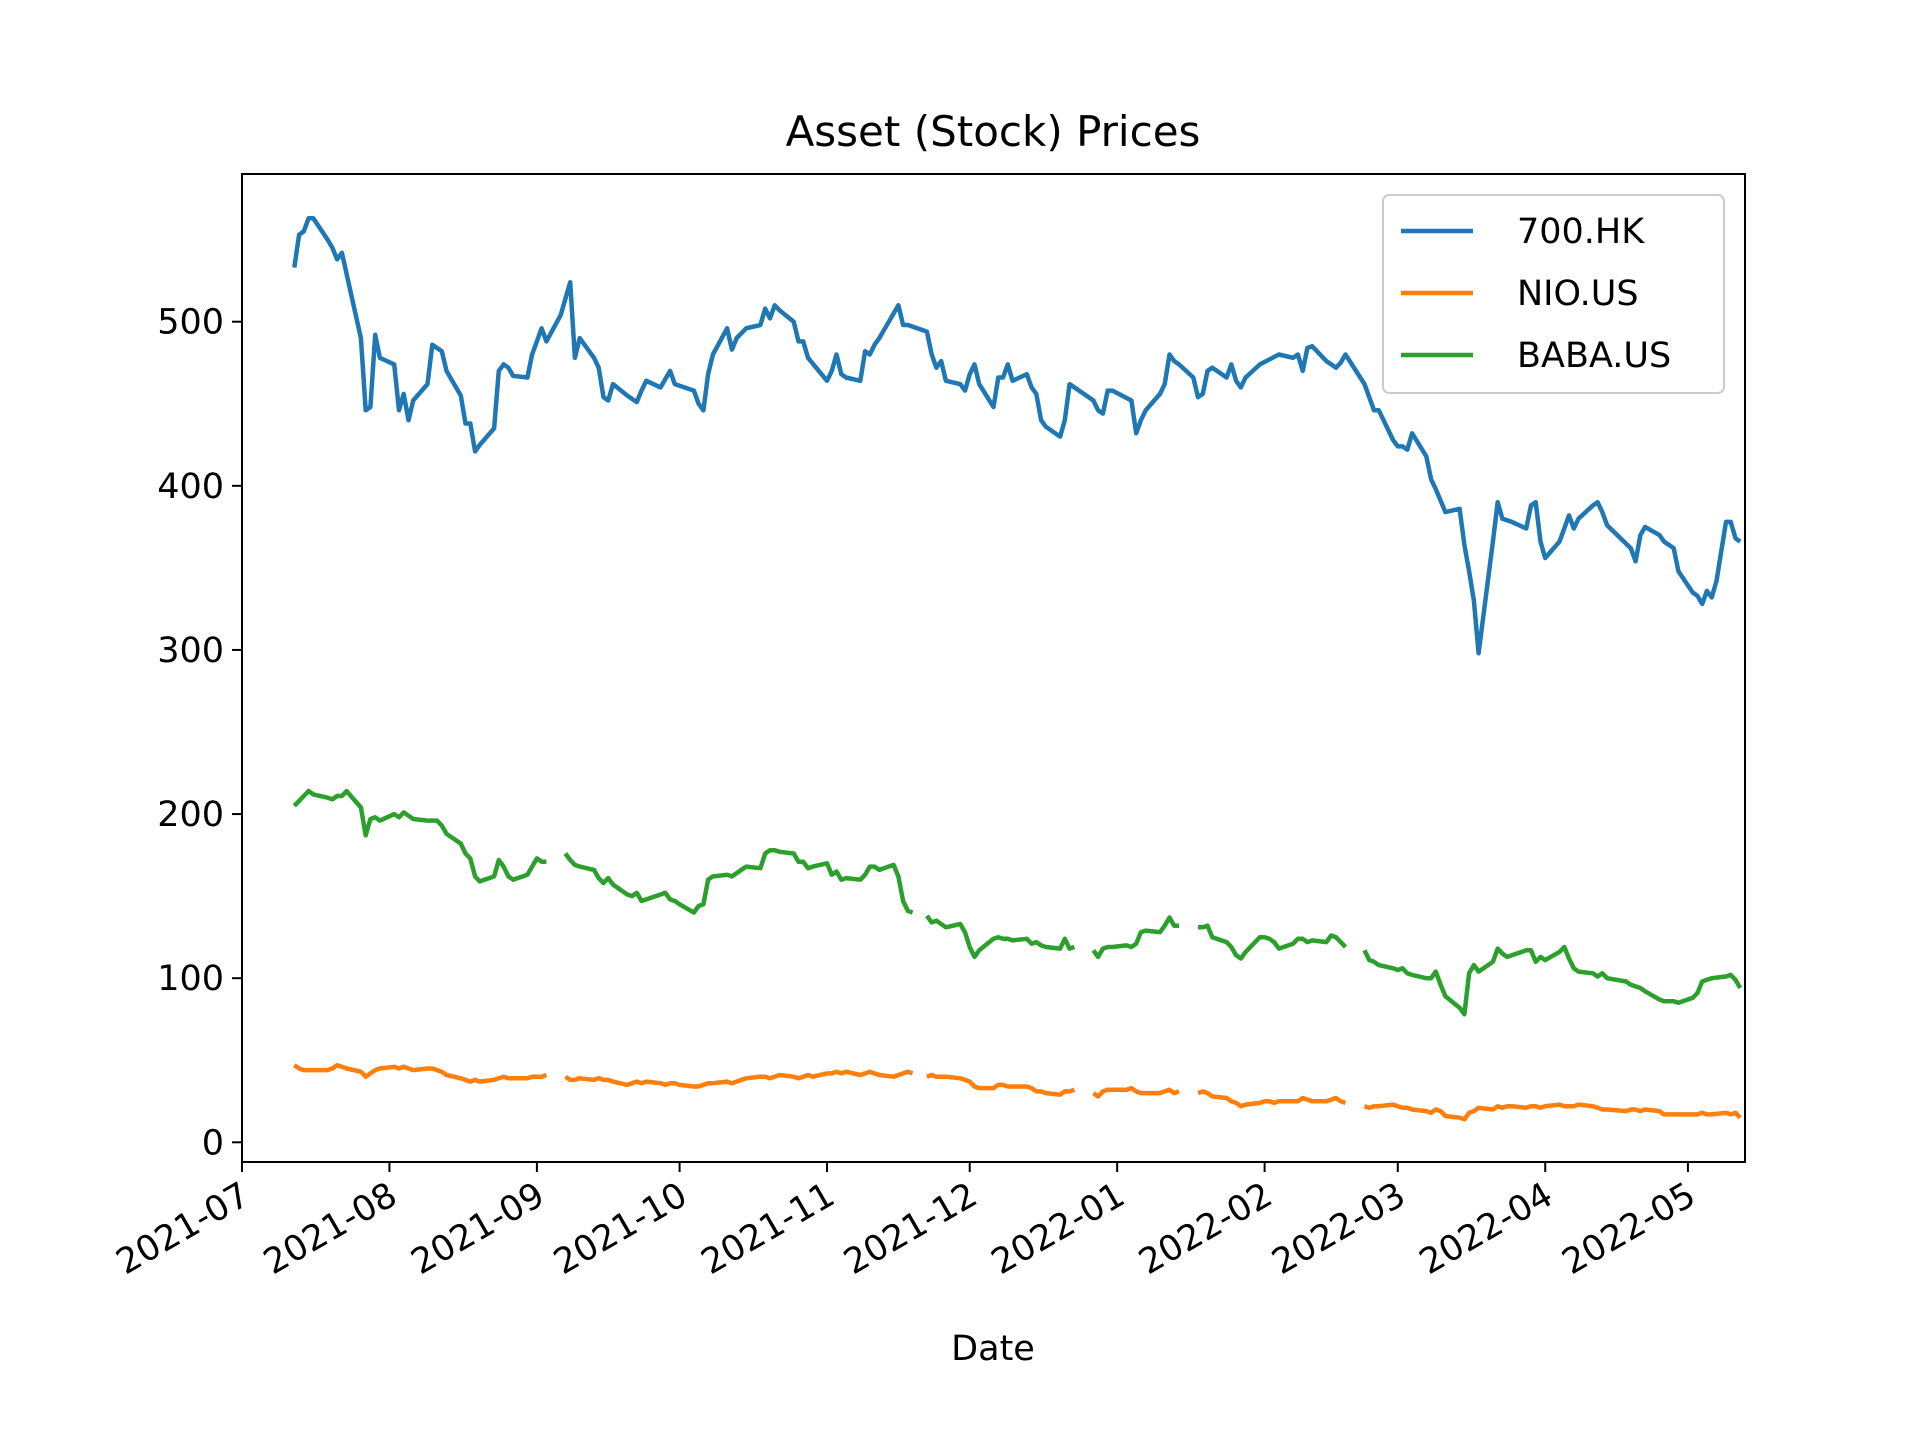 The image size is (1920, 1440). I want to click on y-tick-label: 400, so click(190, 487).